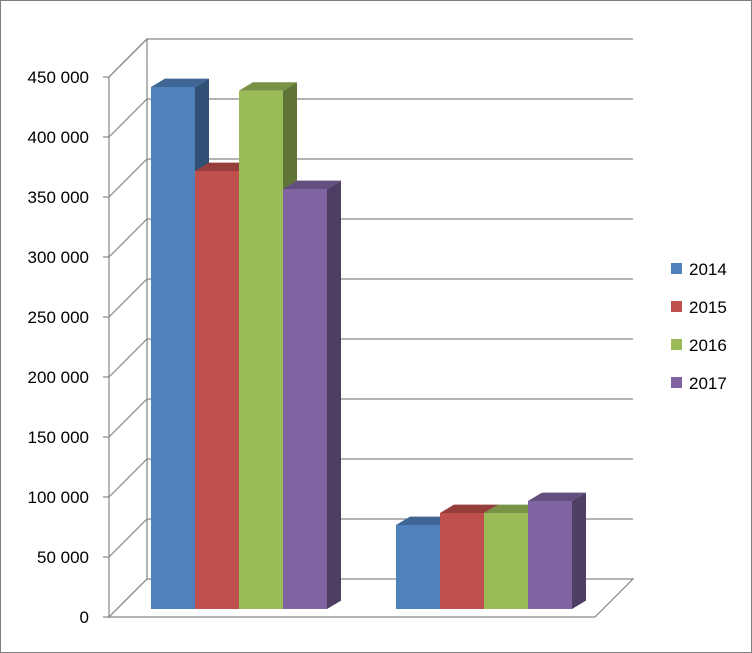  Describe the element at coordinates (58, 77) in the screenshot. I see `y-tick-label: 450 000` at that location.